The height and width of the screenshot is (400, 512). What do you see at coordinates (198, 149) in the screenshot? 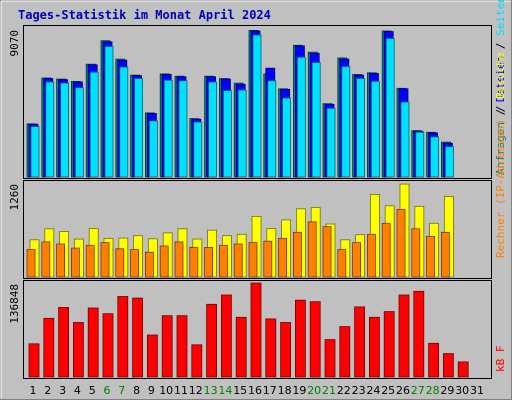
I see `bar-dateien-hell--day-12` at bounding box center [198, 149].